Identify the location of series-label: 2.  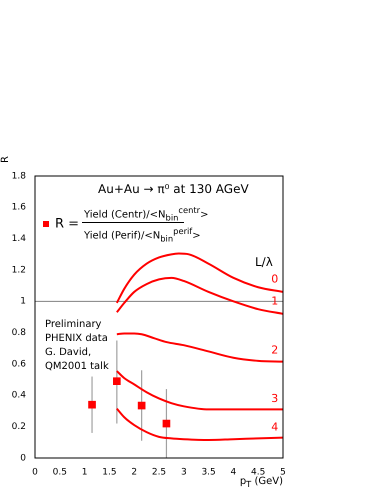
(274, 350).